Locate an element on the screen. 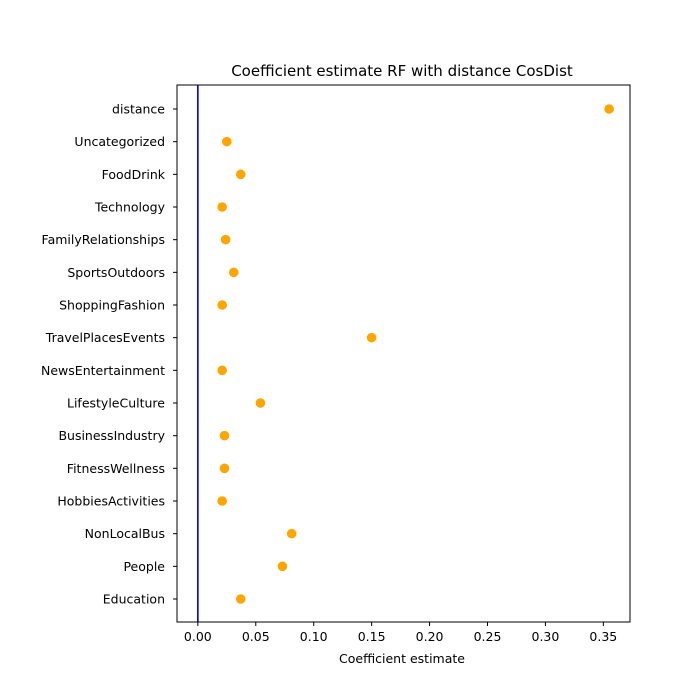 This screenshot has width=700, height=700. y-tick-label: FitnessWellness is located at coordinates (116, 468).